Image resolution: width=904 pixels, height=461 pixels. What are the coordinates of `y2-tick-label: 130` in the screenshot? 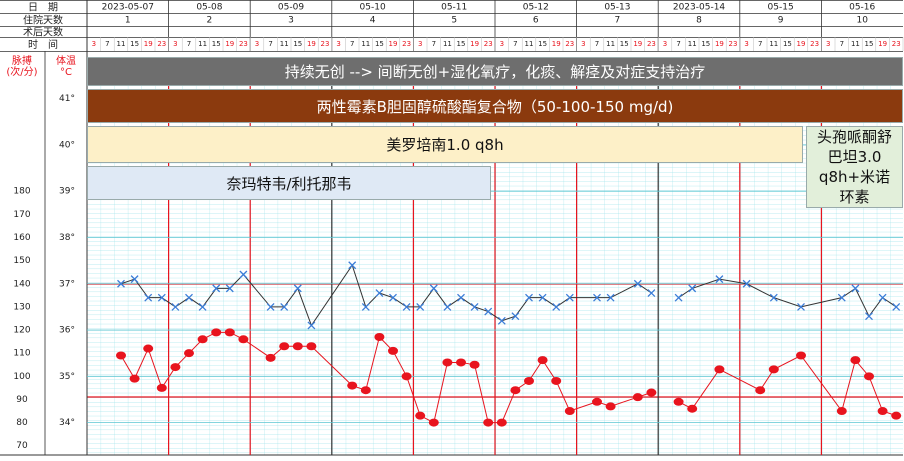 It's located at (21, 307).